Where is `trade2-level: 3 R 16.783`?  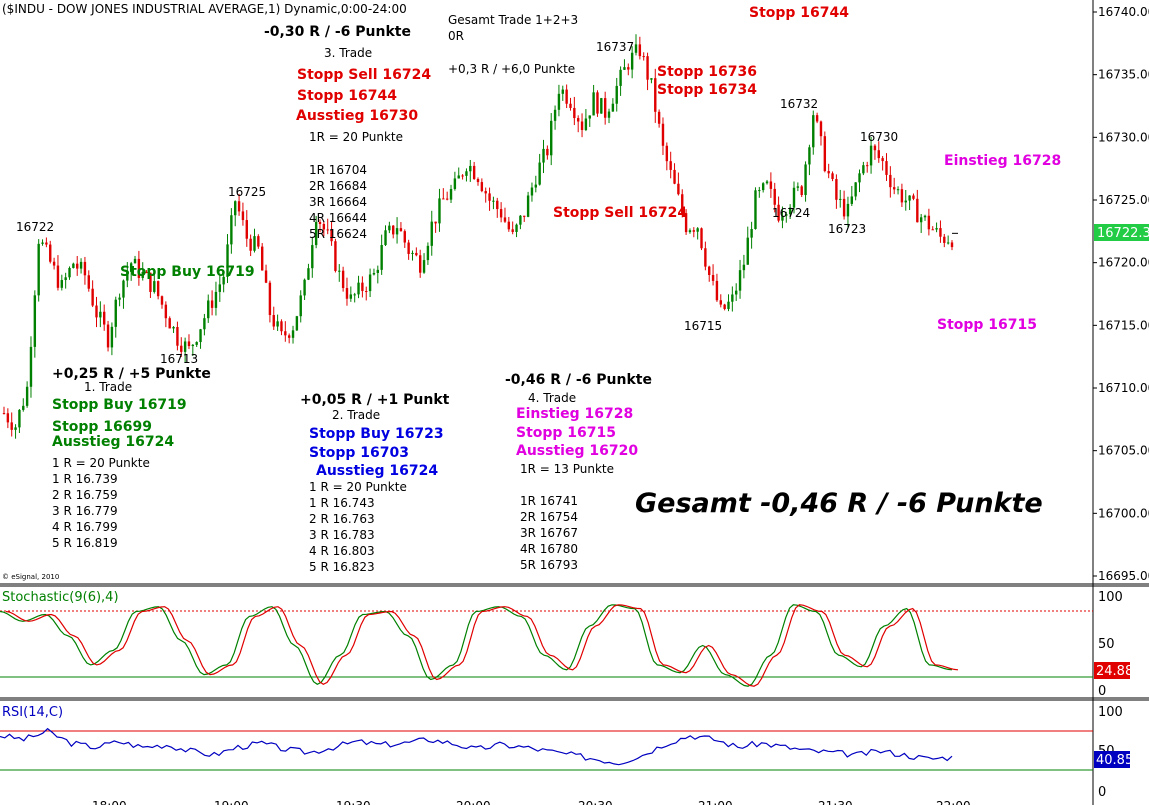 trade2-level: 3 R 16.783 is located at coordinates (342, 535).